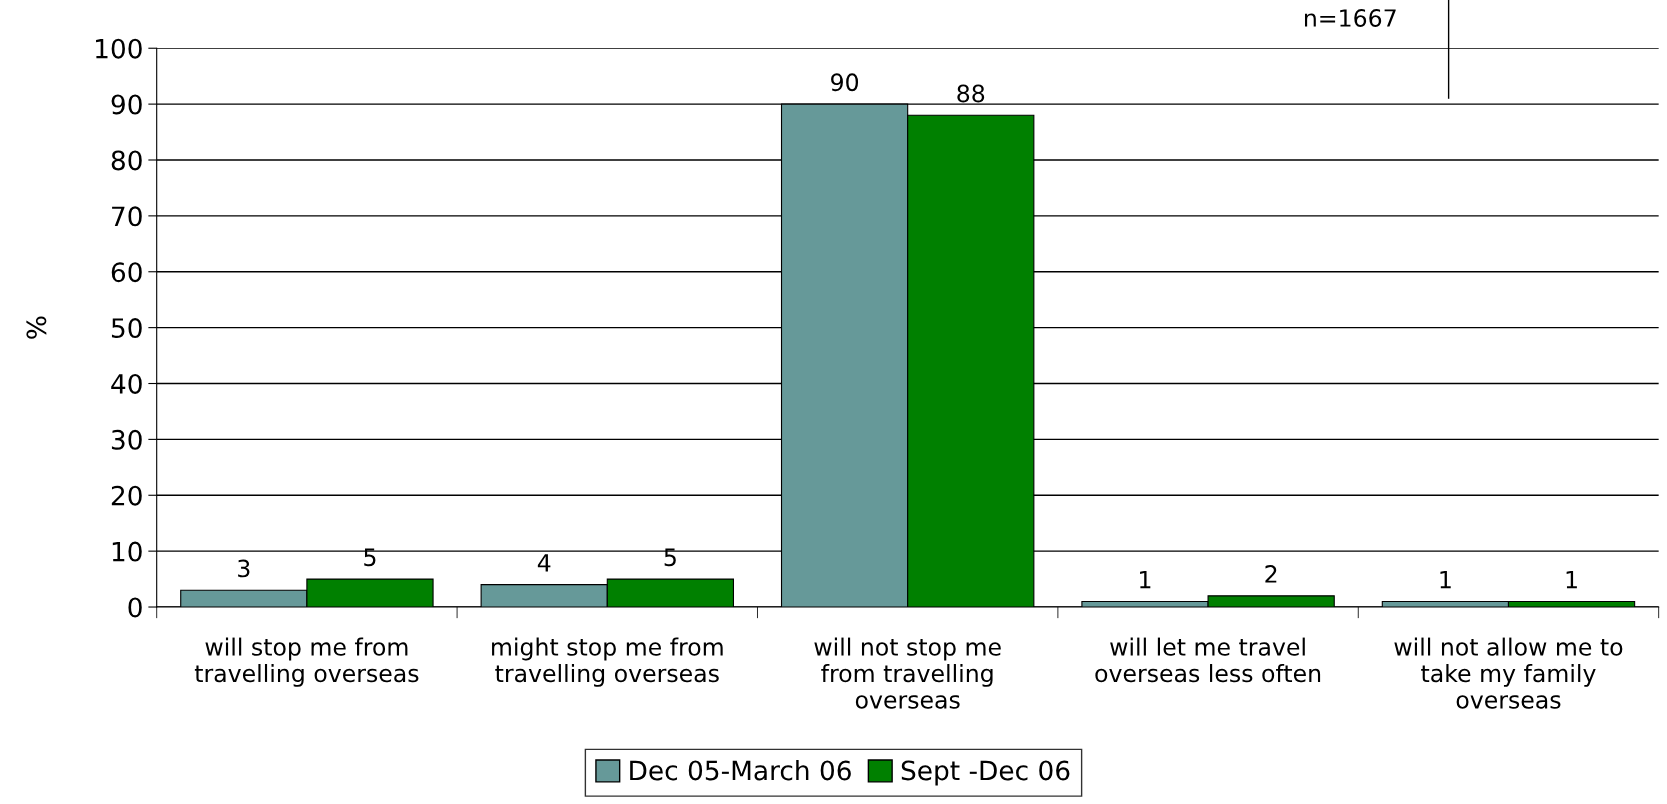  What do you see at coordinates (845, 82) in the screenshot?
I see `data-label: 90` at bounding box center [845, 82].